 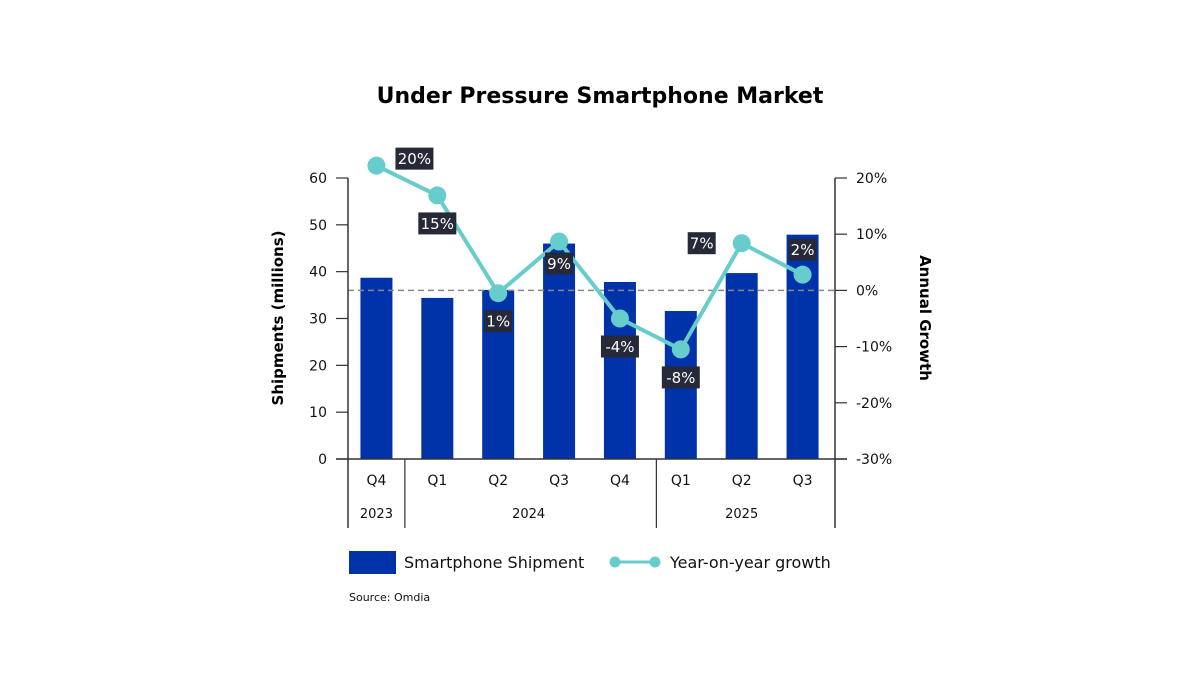 I want to click on legend-label-growth: Year-on-year growth, so click(x=750, y=562).